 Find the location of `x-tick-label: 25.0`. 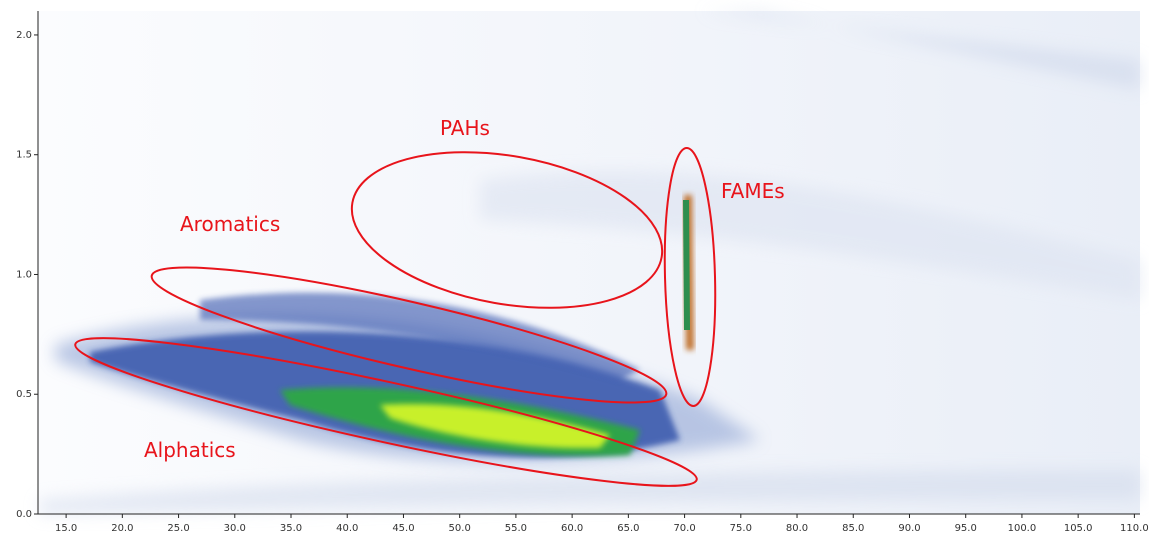

x-tick-label: 25.0 is located at coordinates (178, 528).